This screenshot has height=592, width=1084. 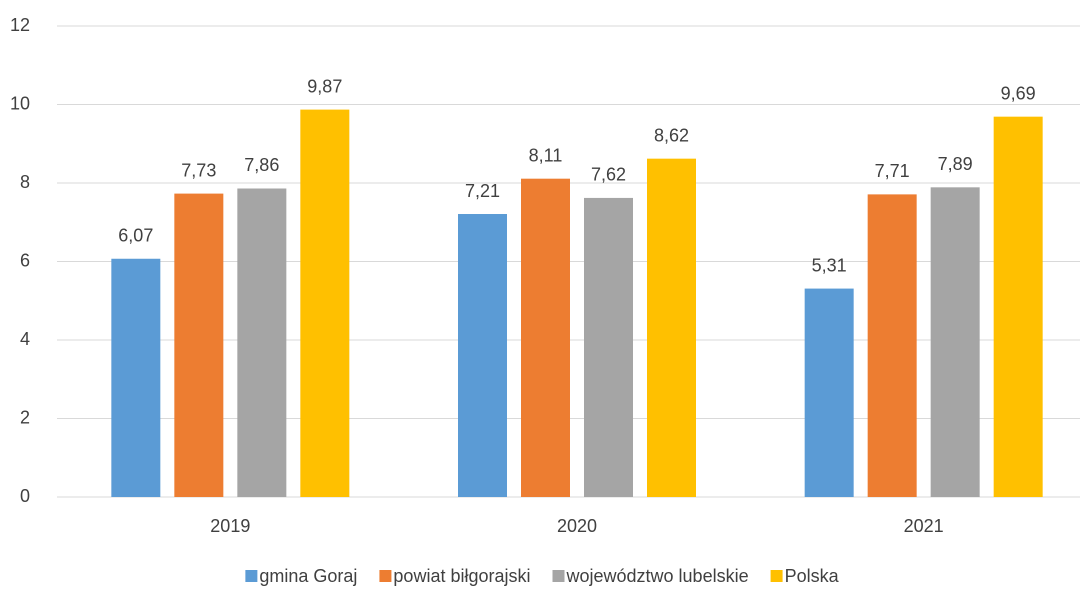 I want to click on y-tick-label: 2, so click(x=25, y=417).